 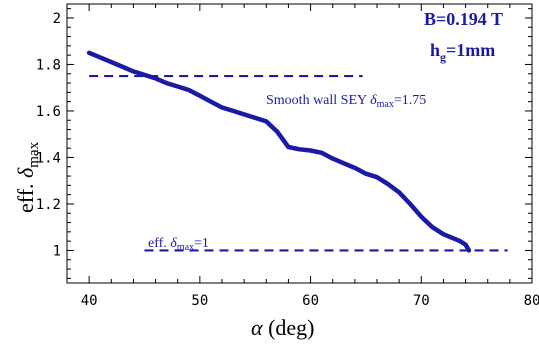 I want to click on y-tick-label: 1, so click(x=57, y=251).